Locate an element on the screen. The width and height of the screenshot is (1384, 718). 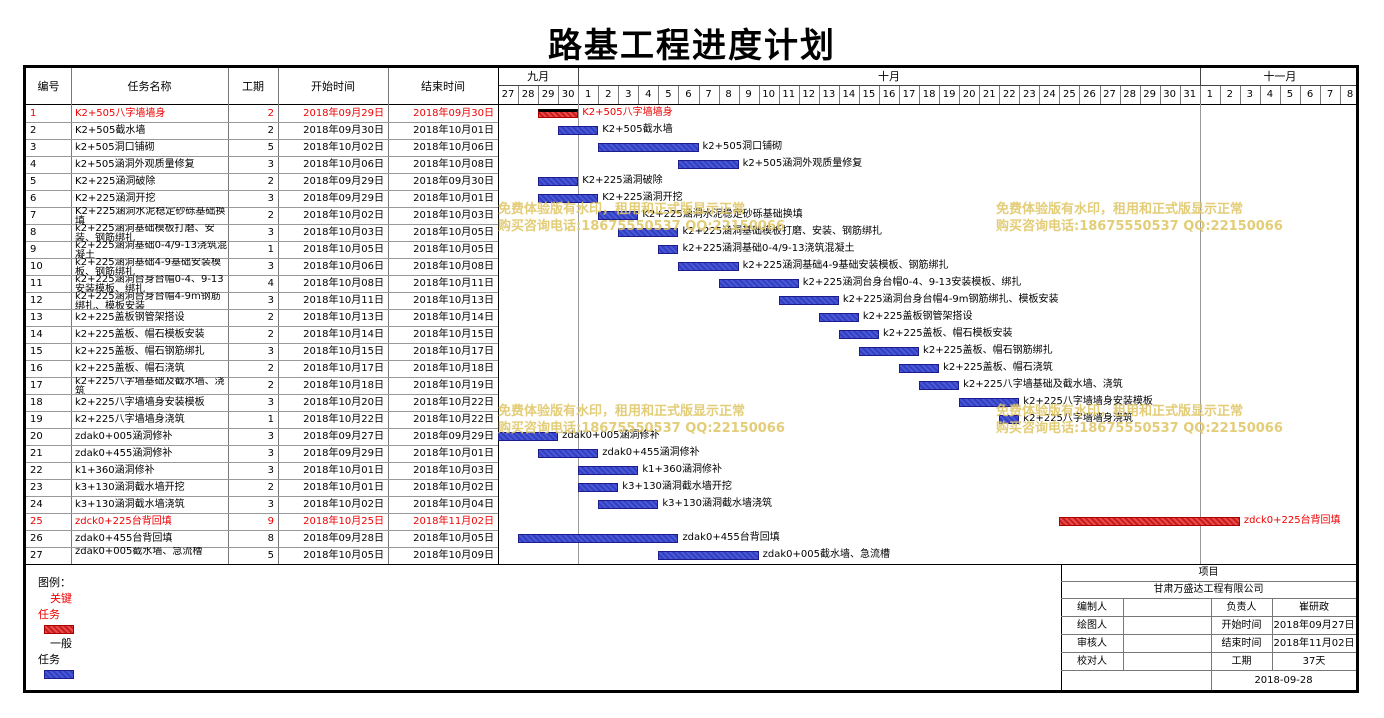
task-id: 2 is located at coordinates (33, 130).